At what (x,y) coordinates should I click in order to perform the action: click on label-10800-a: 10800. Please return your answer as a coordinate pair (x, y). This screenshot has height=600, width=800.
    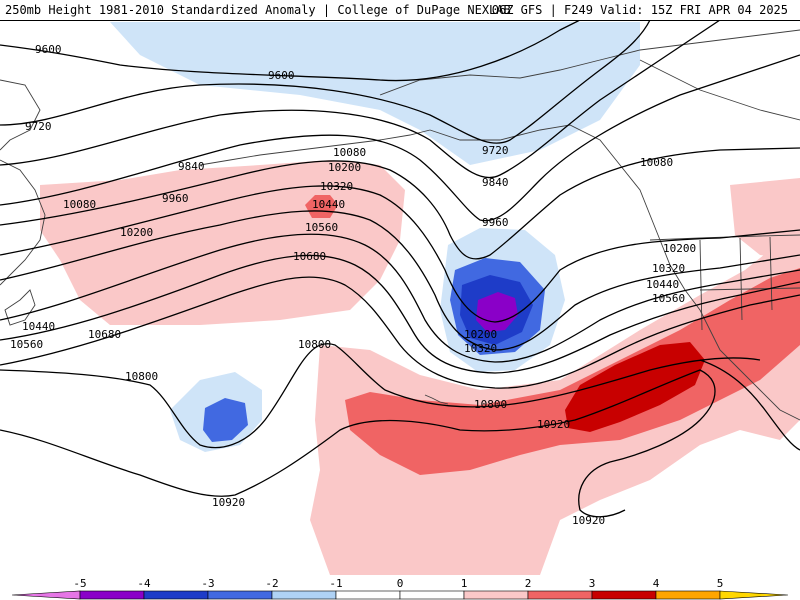
    Looking at the image, I should click on (141, 376).